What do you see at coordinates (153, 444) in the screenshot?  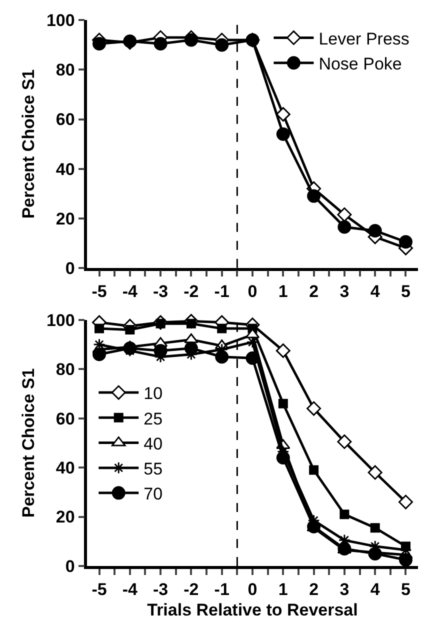 I see `legend-label: 40` at bounding box center [153, 444].